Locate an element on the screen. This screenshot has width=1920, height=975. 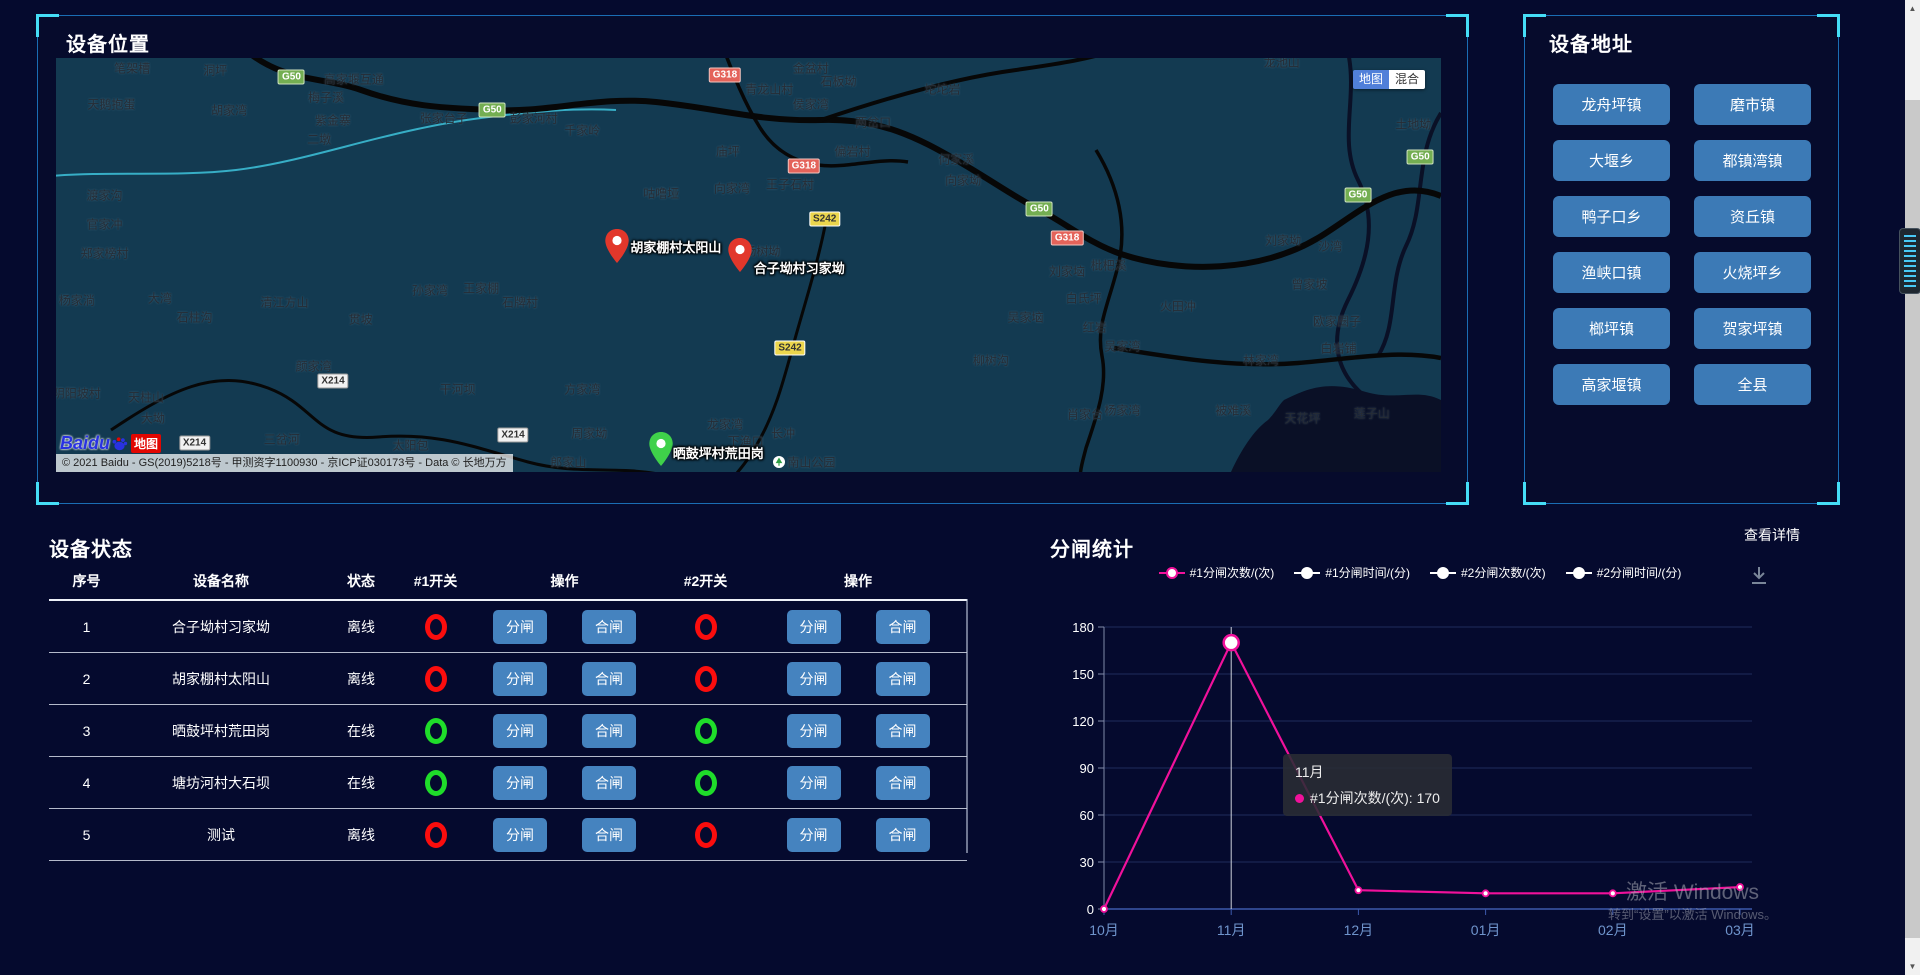
switch1-indicator is located at coordinates (435, 678).